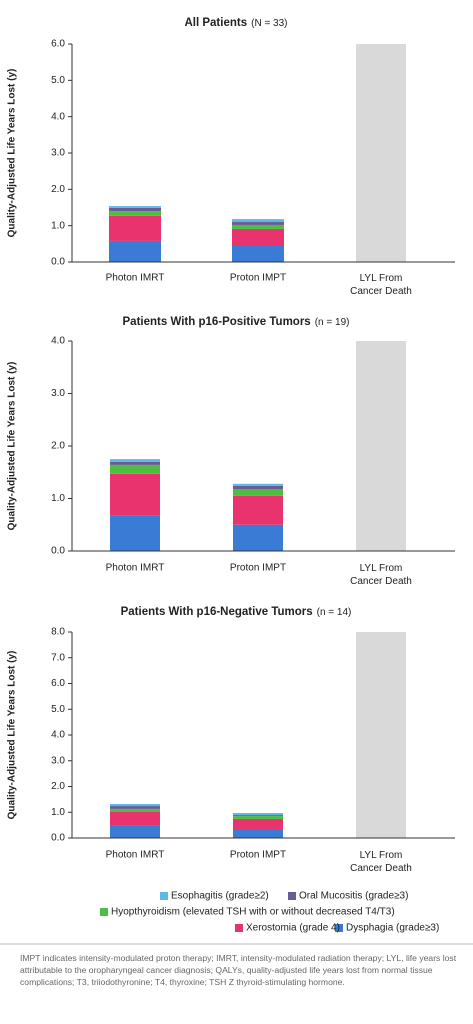  What do you see at coordinates (353, 896) in the screenshot?
I see `legend-label: Oral Mucositis (grade≥3)` at bounding box center [353, 896].